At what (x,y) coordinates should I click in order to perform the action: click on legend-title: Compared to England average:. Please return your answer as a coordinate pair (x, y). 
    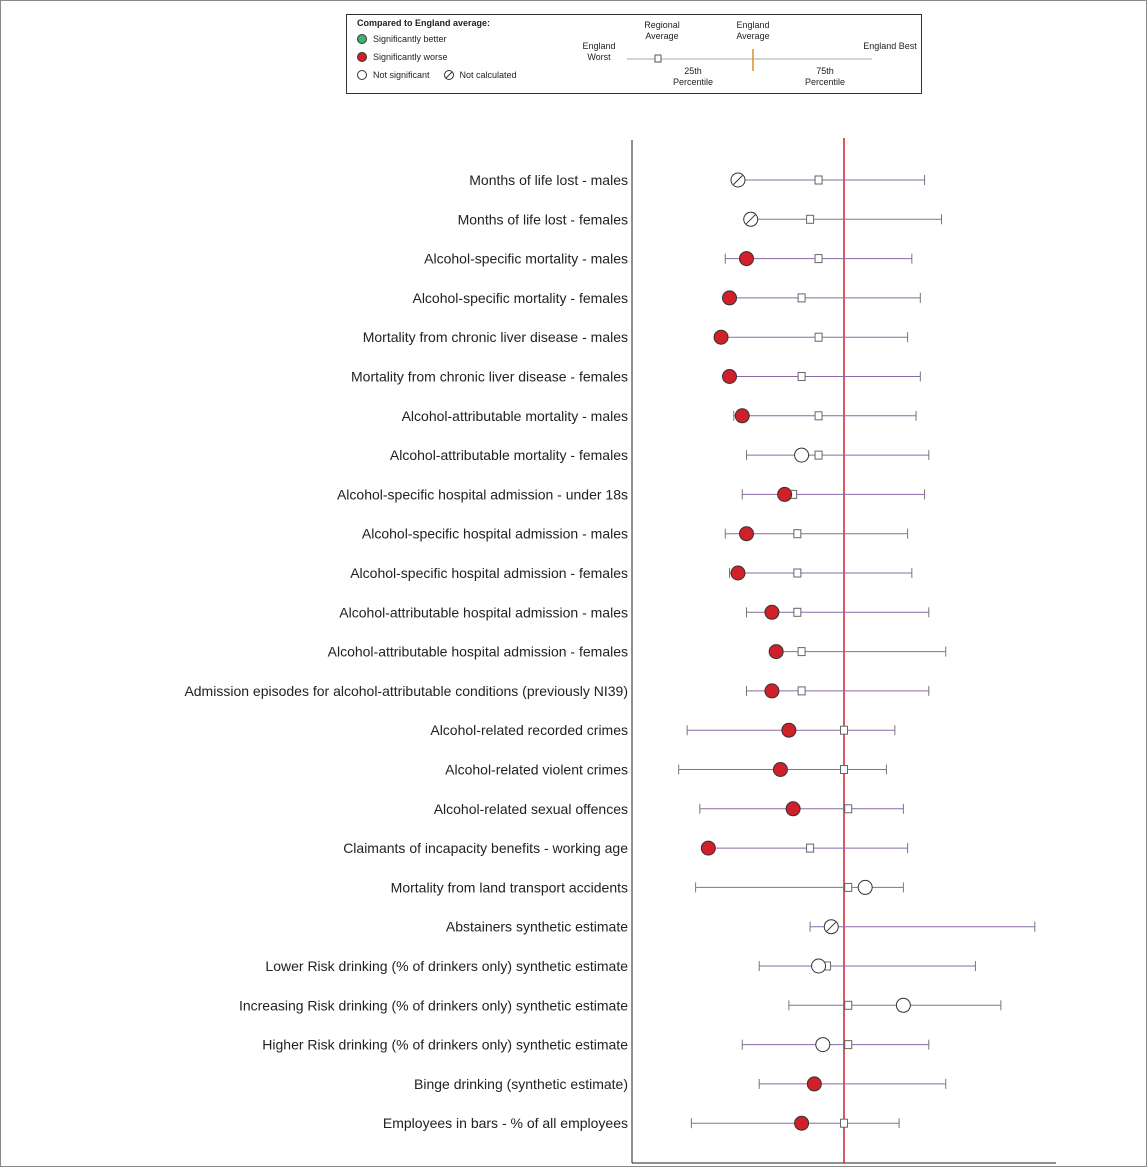
    Looking at the image, I should click on (424, 23).